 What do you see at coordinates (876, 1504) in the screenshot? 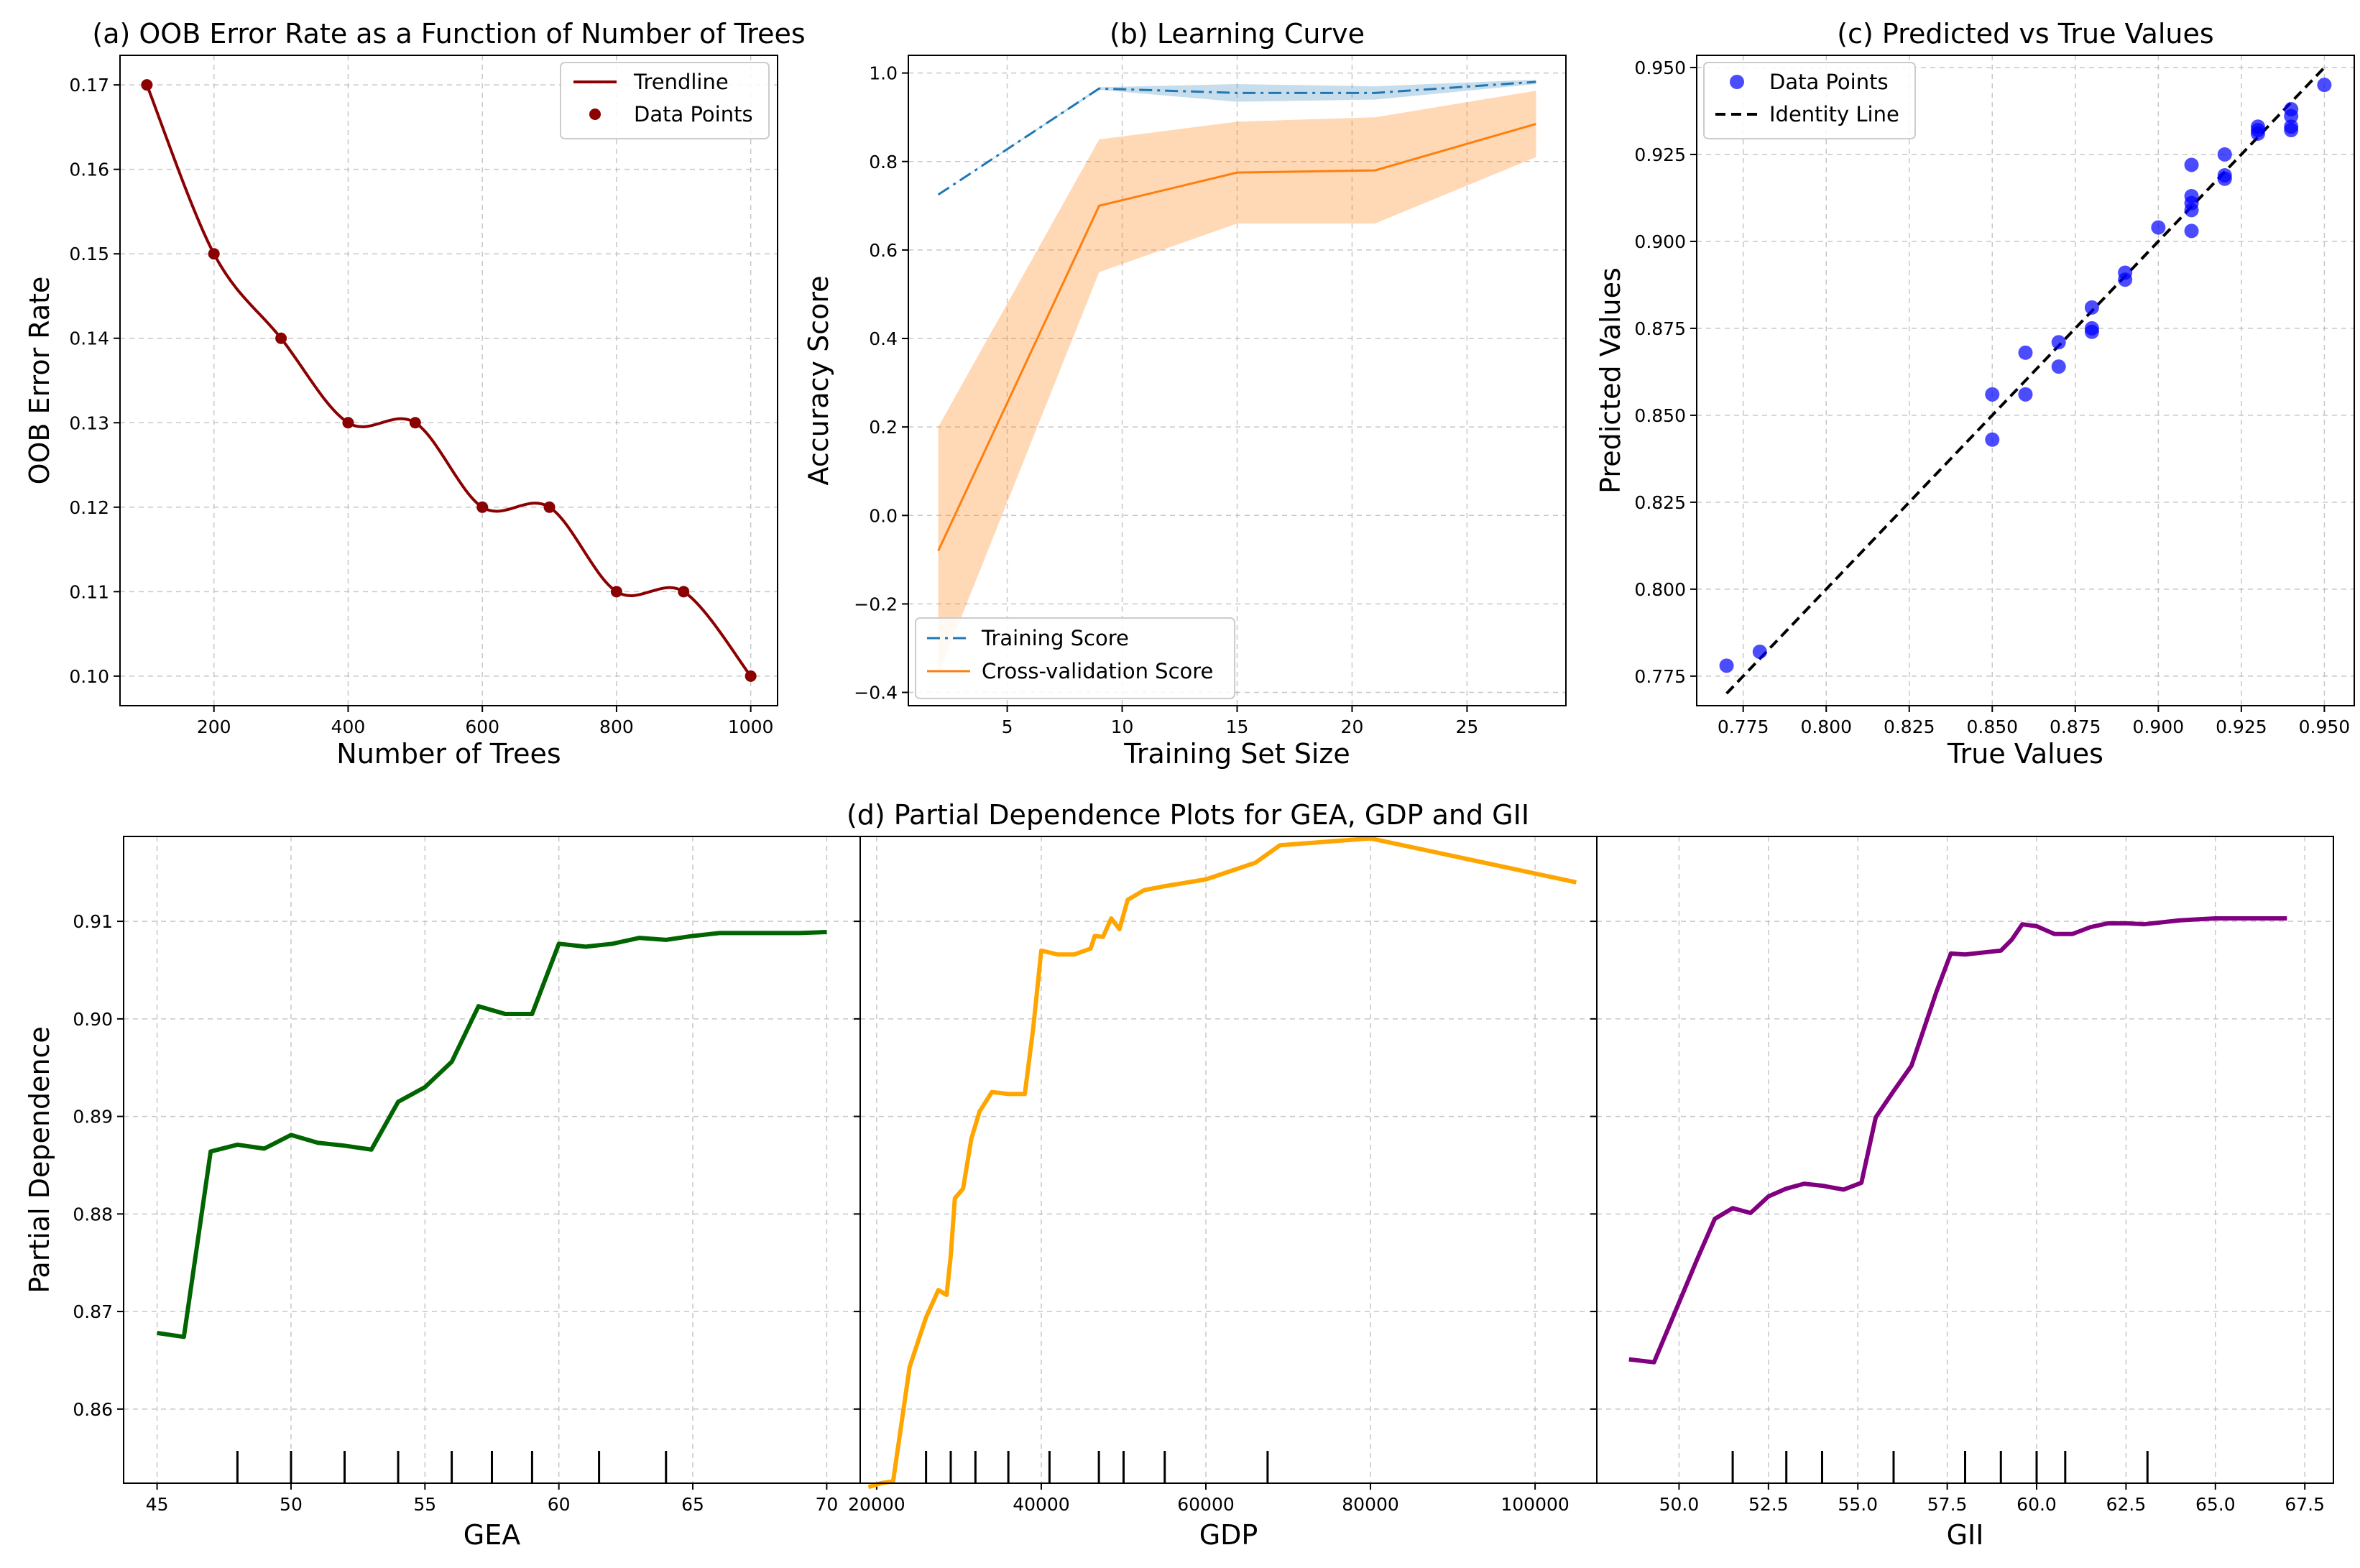
I see `x-tick-label: 20000` at bounding box center [876, 1504].